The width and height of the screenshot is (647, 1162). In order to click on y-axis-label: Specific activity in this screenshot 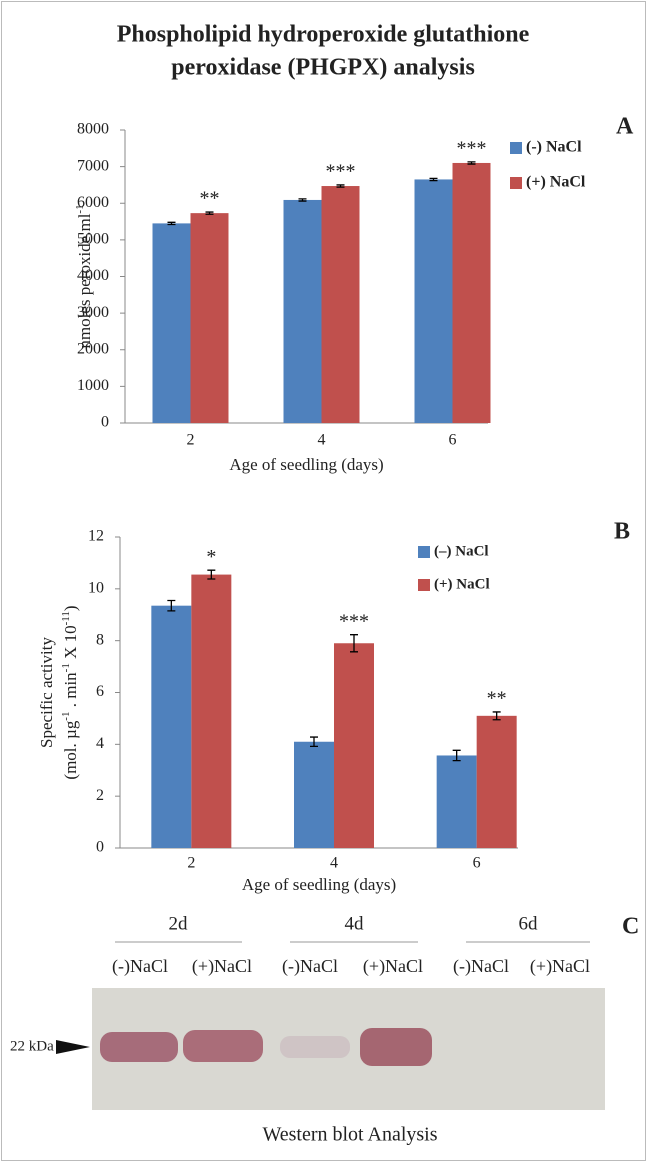, I will do `click(46, 692)`.